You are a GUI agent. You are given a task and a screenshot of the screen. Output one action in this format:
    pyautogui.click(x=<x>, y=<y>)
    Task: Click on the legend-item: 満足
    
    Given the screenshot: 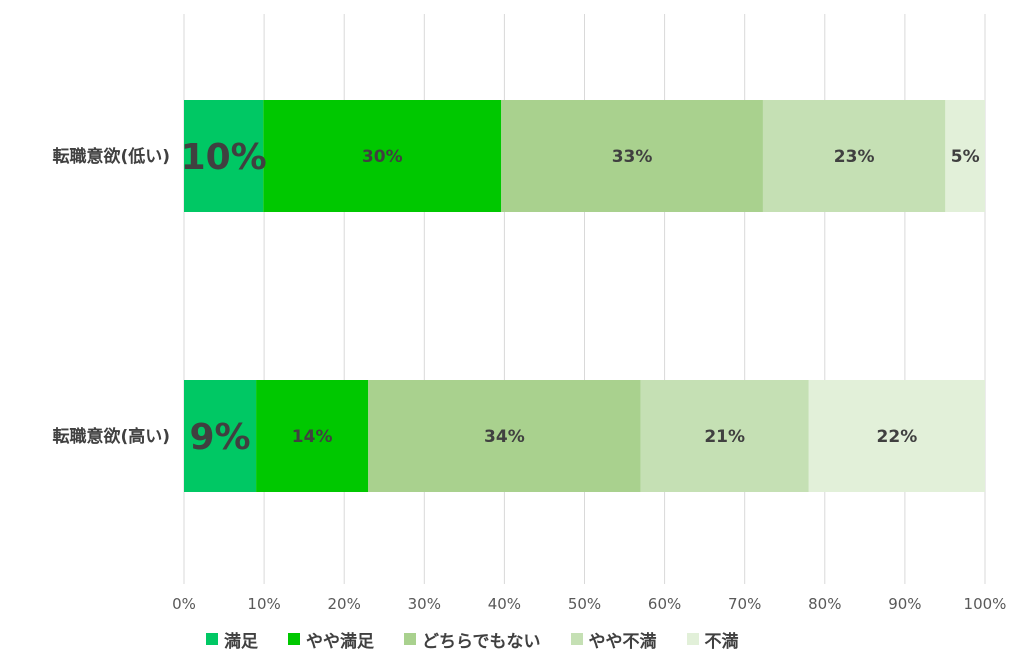 What is the action you would take?
    pyautogui.click(x=232, y=639)
    